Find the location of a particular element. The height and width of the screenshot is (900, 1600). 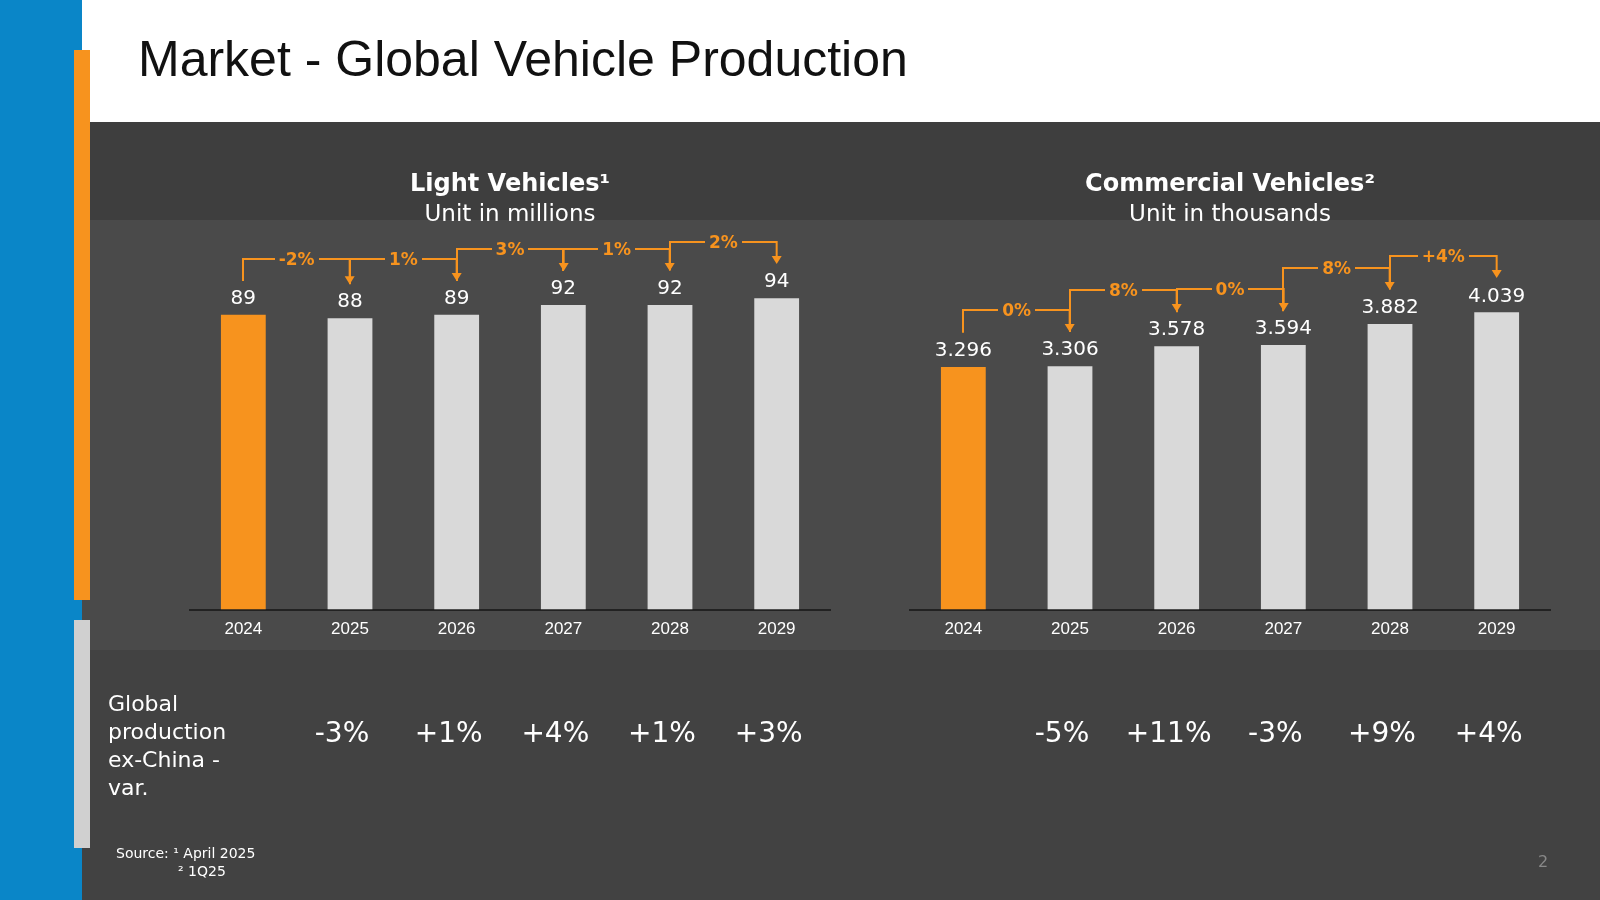

data-label: 3.296 is located at coordinates (963, 349).